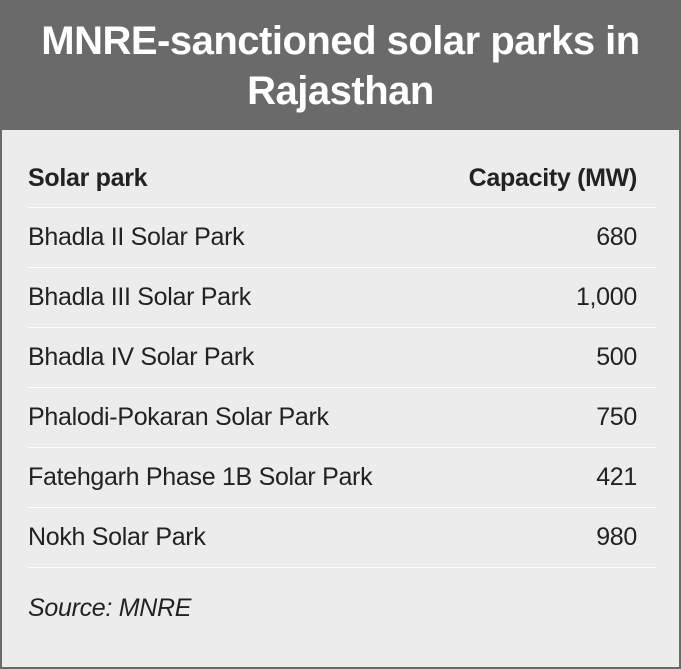 The height and width of the screenshot is (669, 681). What do you see at coordinates (117, 537) in the screenshot?
I see `park-name: Nokh Solar Park` at bounding box center [117, 537].